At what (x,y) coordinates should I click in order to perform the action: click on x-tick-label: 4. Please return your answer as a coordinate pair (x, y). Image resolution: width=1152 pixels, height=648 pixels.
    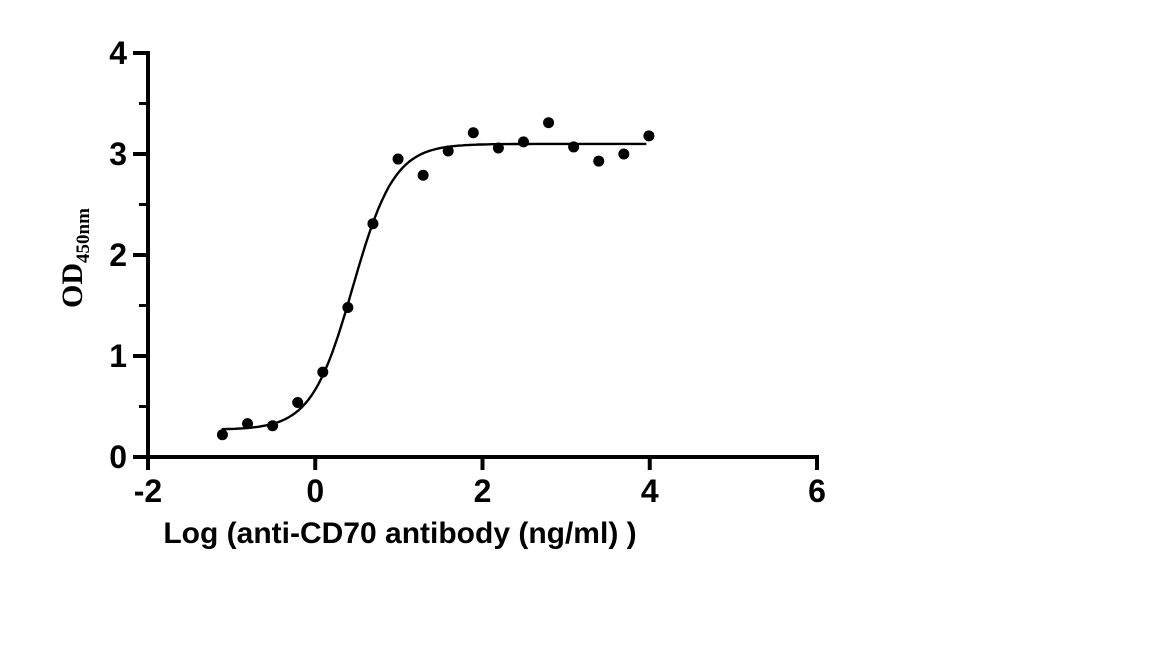
    Looking at the image, I should click on (650, 491).